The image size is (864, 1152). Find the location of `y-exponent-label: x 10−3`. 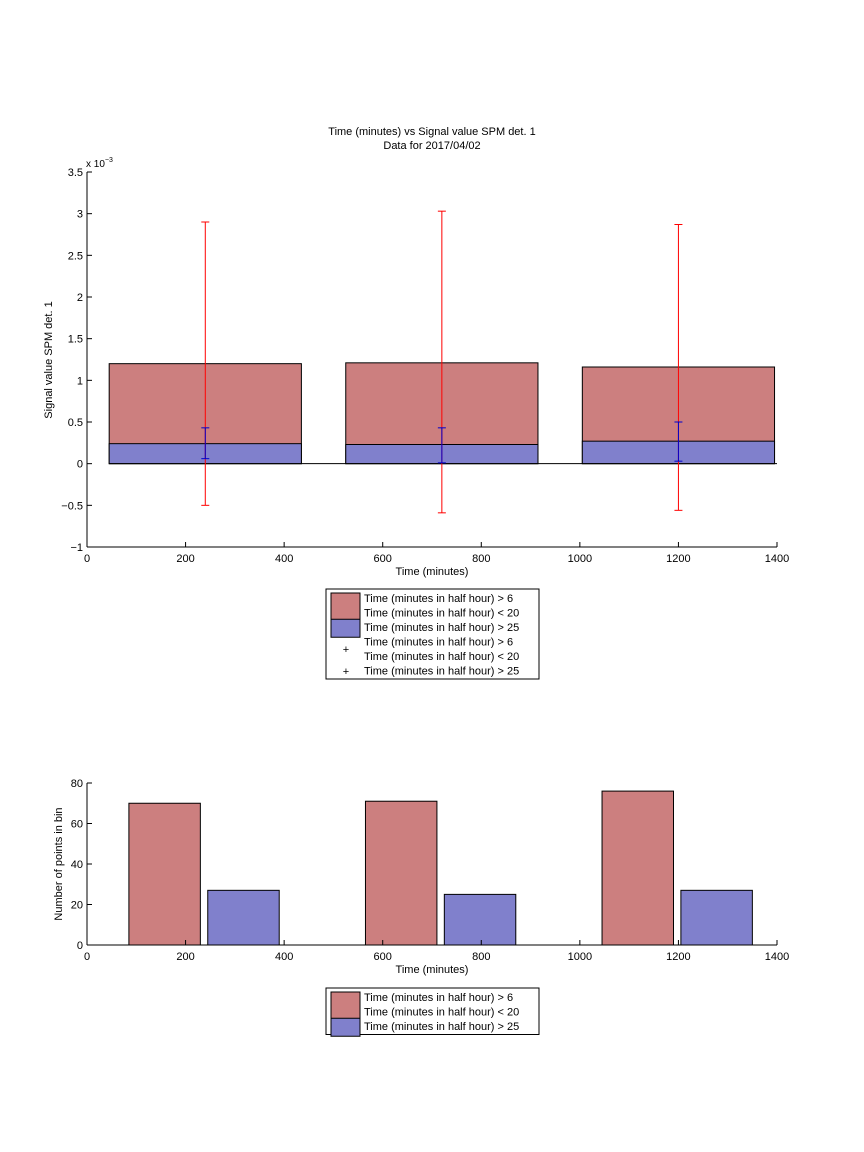

y-exponent-label: x 10−3 is located at coordinates (99, 163).